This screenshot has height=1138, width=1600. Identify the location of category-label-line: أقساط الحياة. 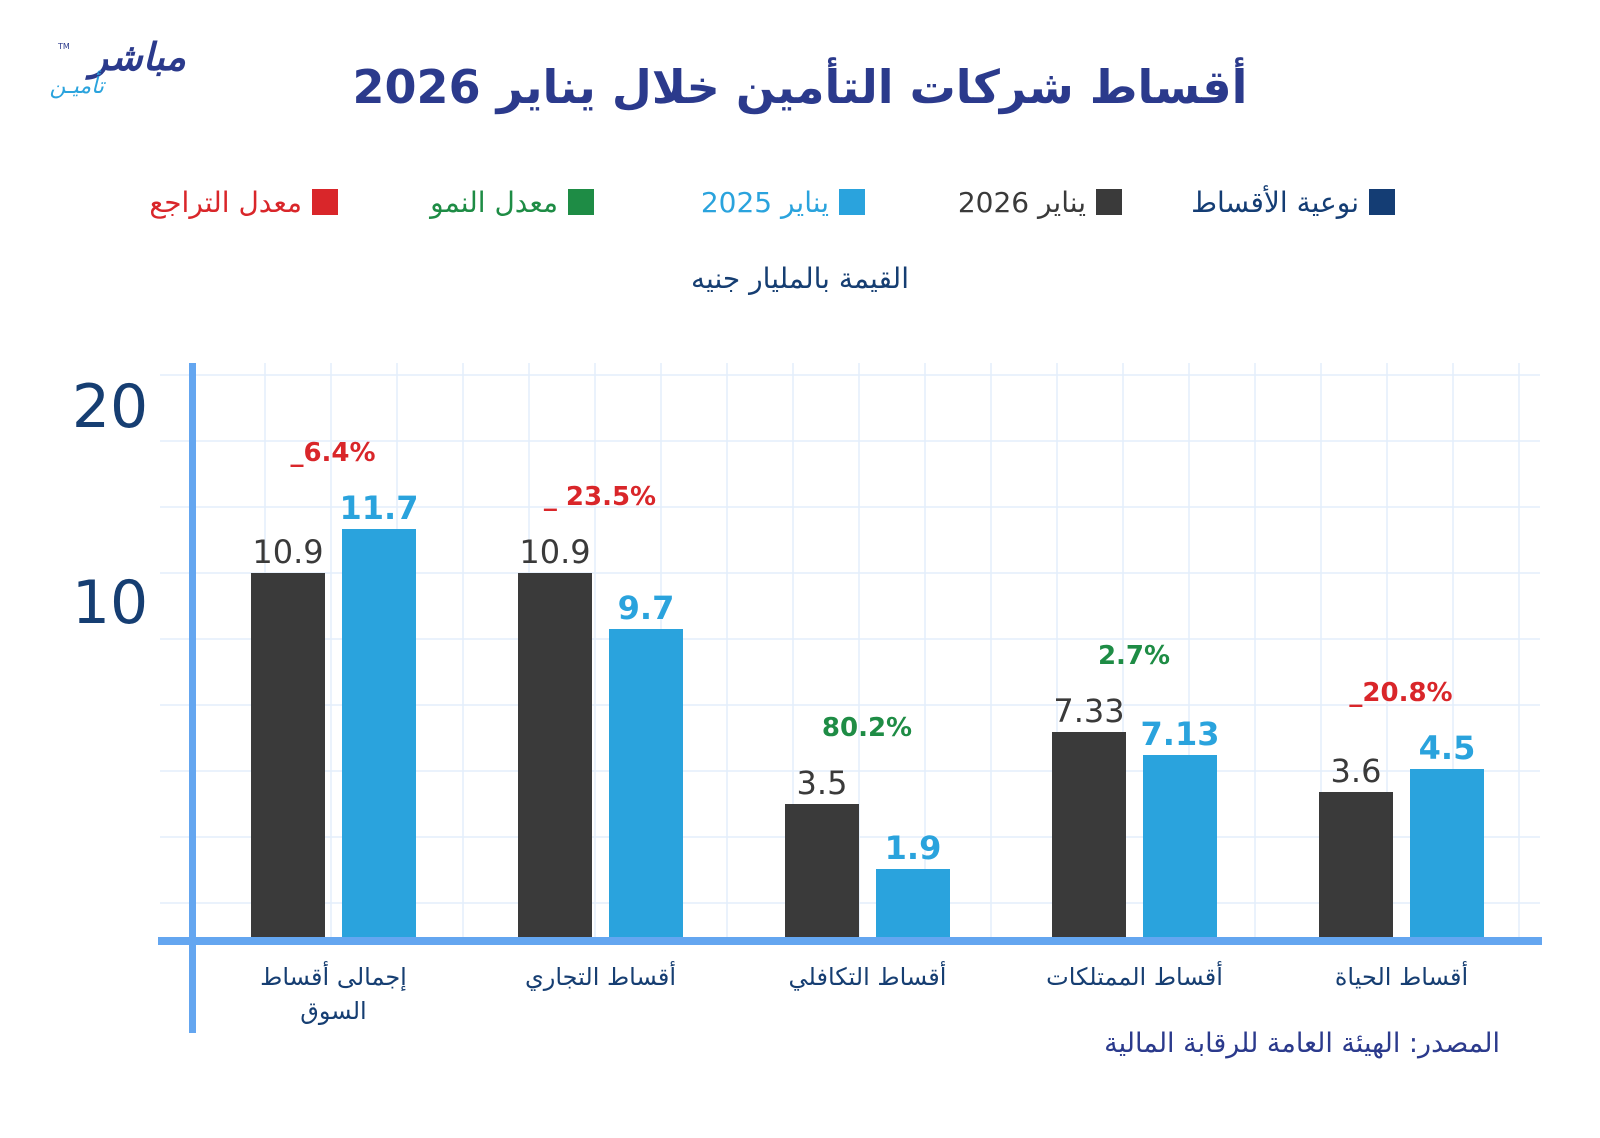
(1401, 977).